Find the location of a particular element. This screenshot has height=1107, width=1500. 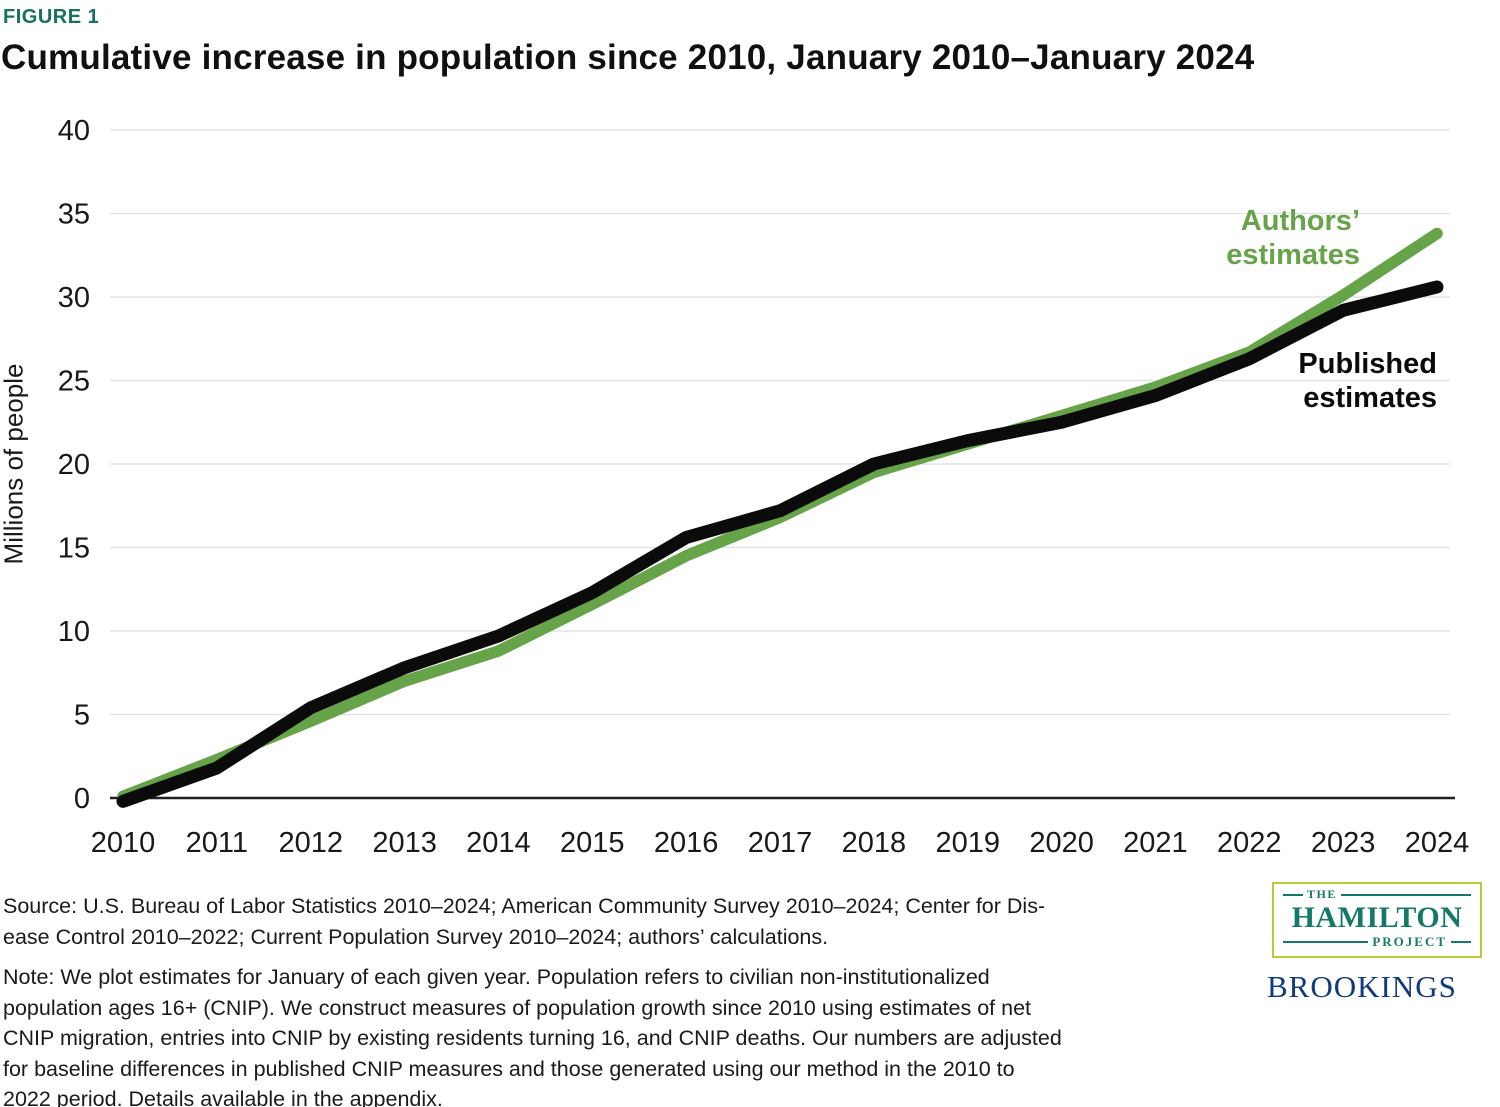

logo-dash-right2 is located at coordinates (1461, 941).